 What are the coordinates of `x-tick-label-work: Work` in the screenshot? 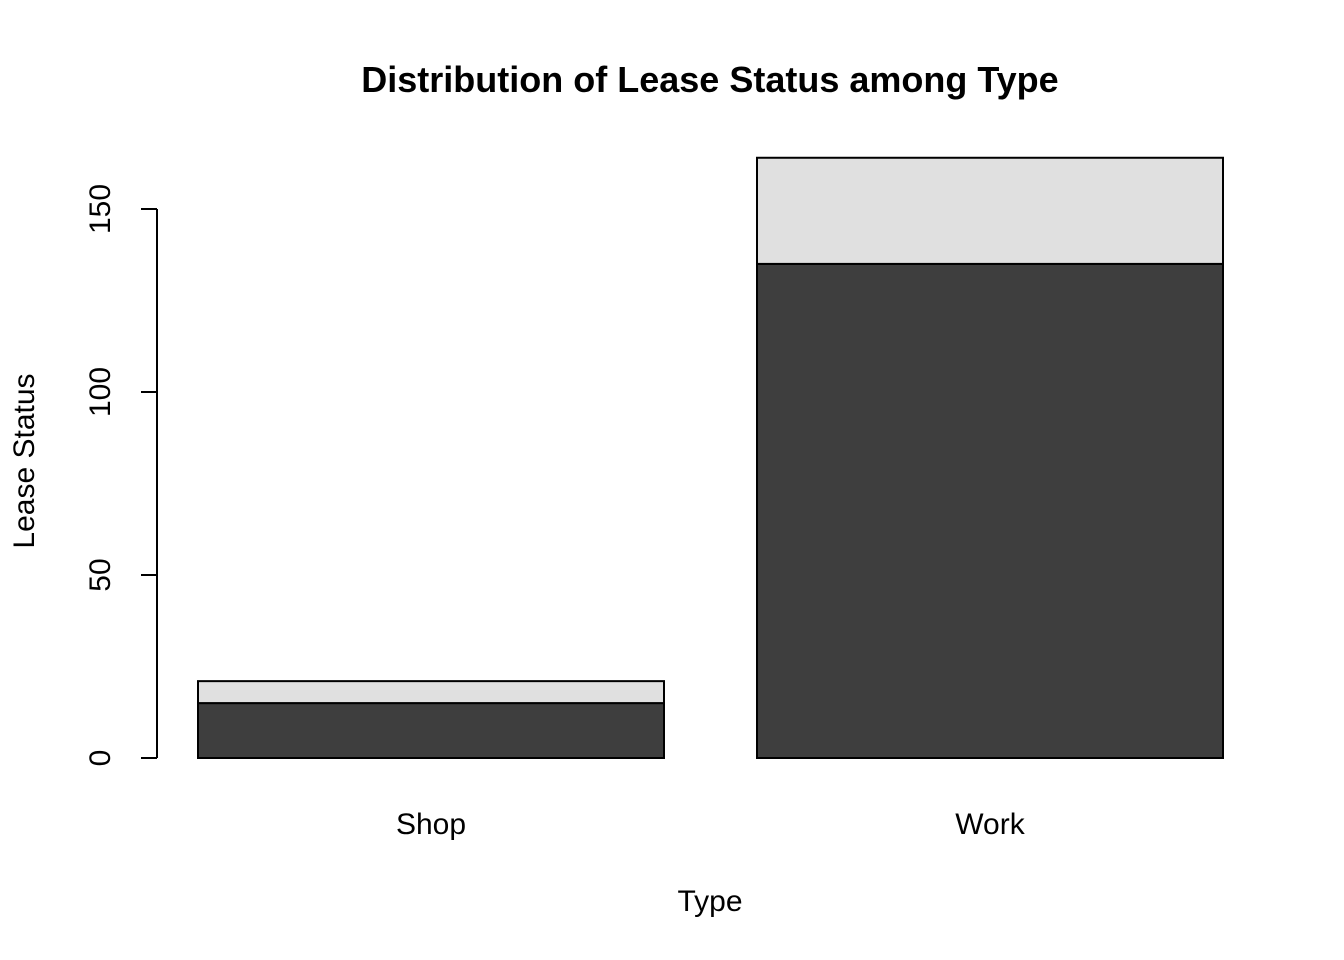 It's located at (990, 824).